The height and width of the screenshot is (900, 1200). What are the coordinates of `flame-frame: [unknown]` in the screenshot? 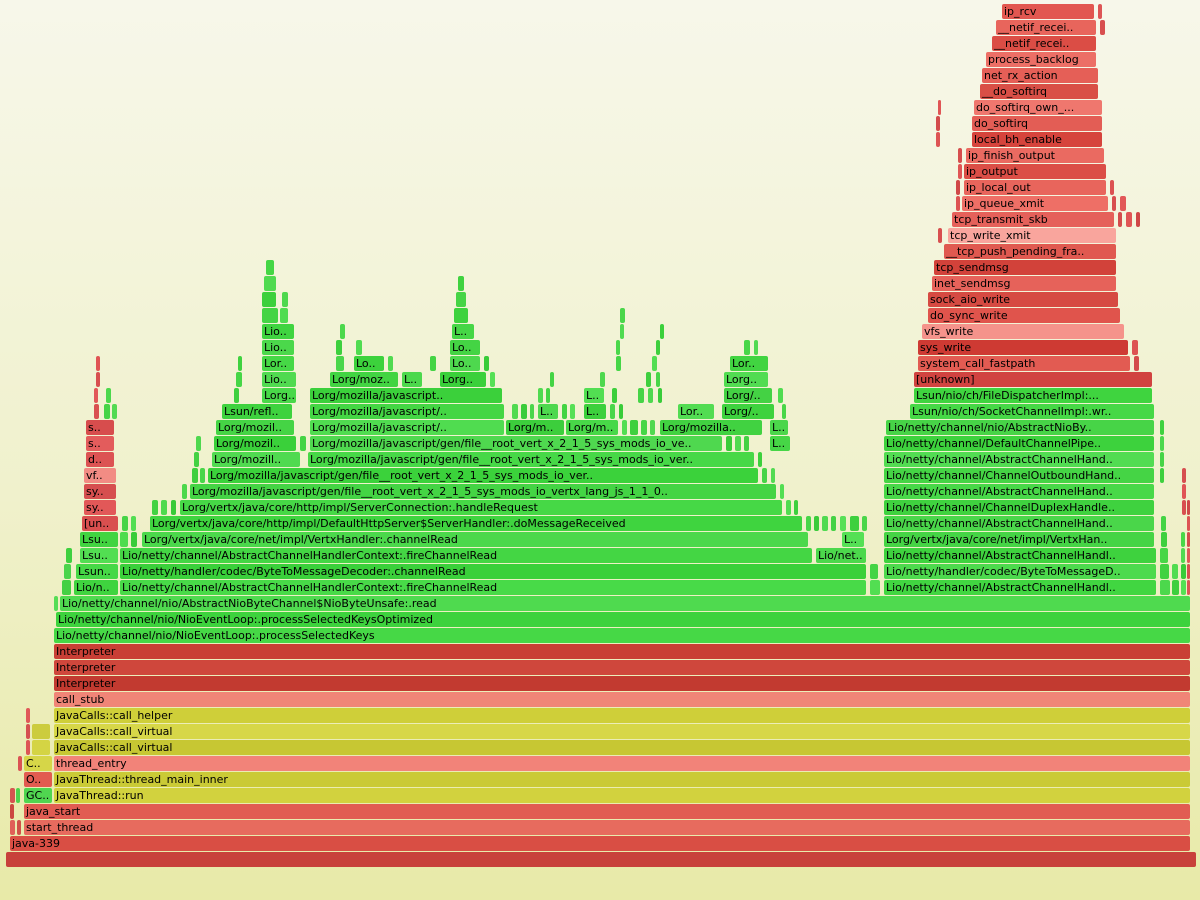 It's located at (1033, 379).